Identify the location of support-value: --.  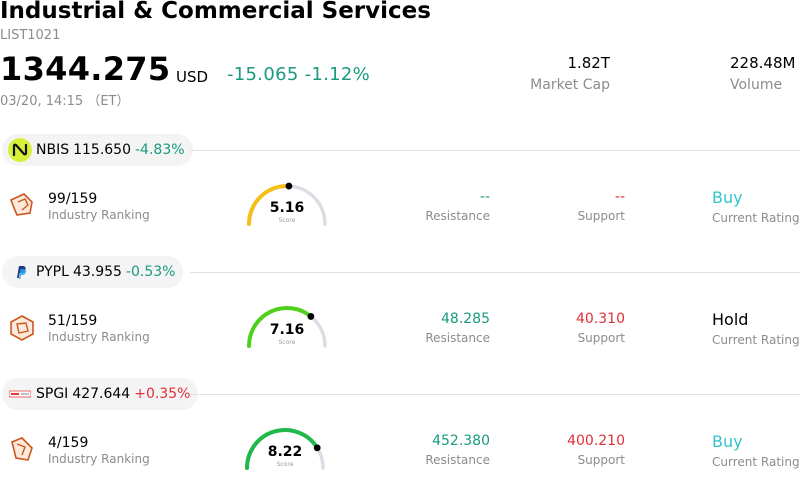
(619, 197).